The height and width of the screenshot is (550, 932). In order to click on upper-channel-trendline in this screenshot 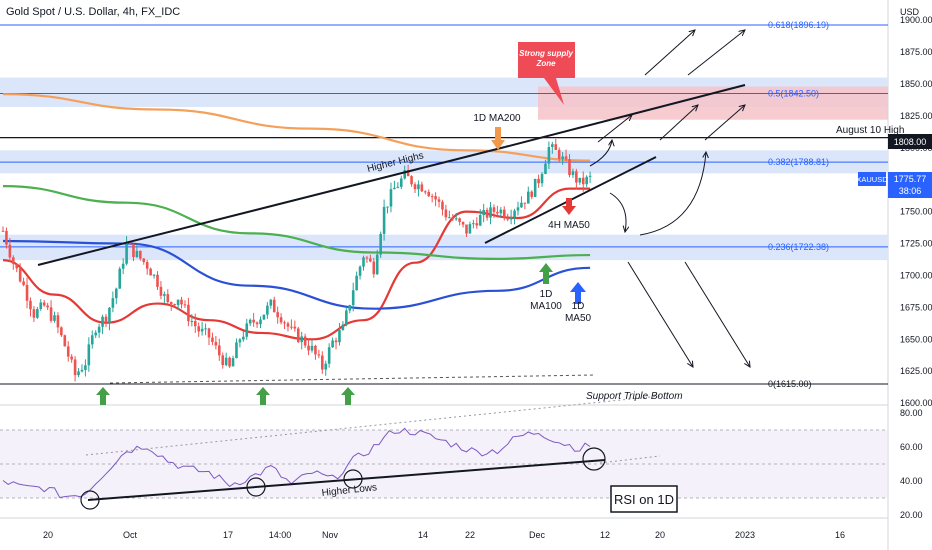, I will do `click(625, 116)`.